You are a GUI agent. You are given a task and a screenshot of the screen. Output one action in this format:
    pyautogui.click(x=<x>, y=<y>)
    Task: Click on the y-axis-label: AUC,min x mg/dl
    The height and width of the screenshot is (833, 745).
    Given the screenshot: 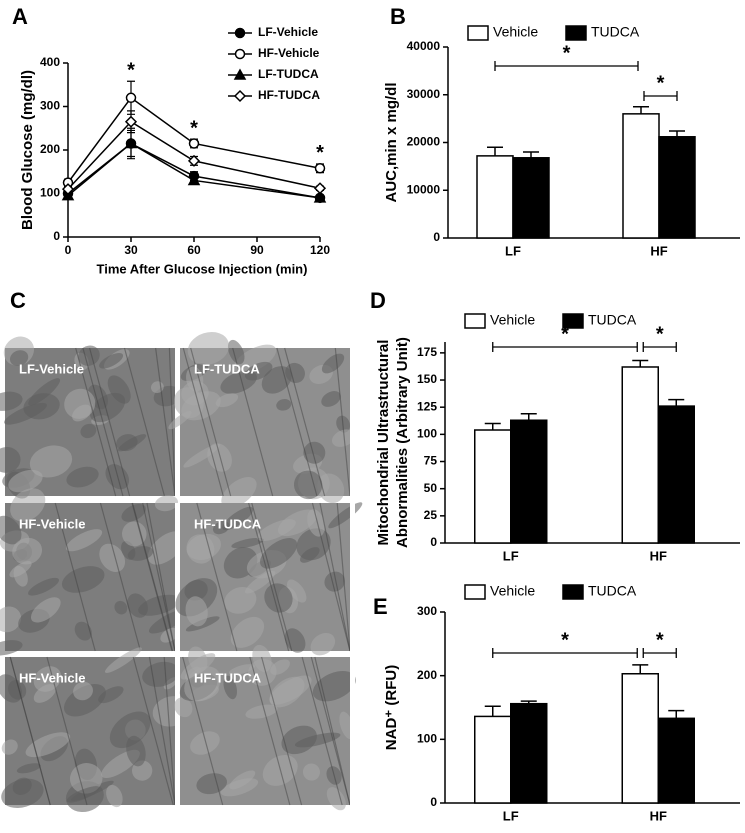 What is the action you would take?
    pyautogui.click(x=391, y=142)
    